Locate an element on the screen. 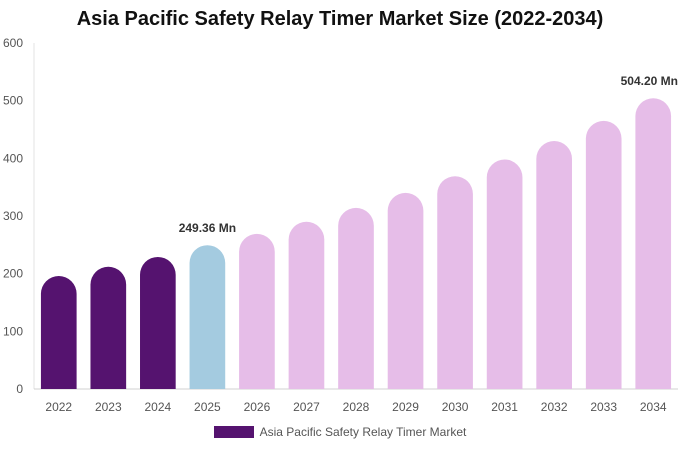  bar-2032 is located at coordinates (554, 265).